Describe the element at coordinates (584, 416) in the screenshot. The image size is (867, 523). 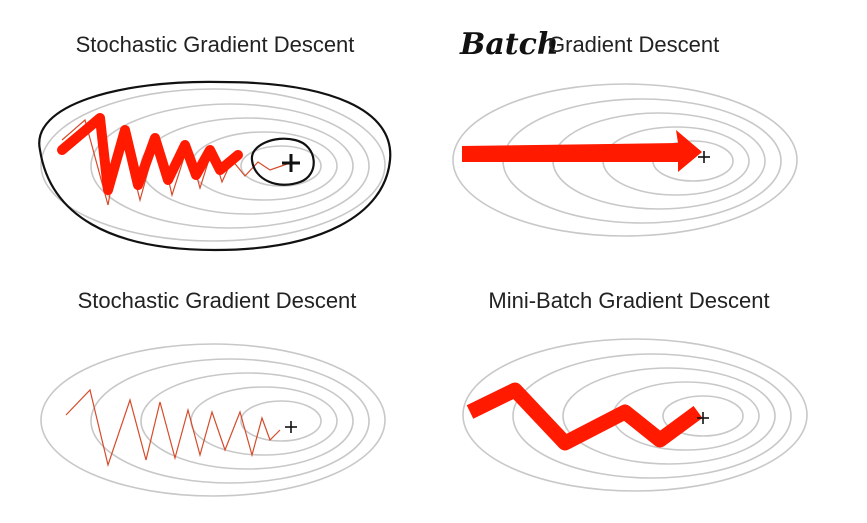
I see `mini-batch-path` at that location.